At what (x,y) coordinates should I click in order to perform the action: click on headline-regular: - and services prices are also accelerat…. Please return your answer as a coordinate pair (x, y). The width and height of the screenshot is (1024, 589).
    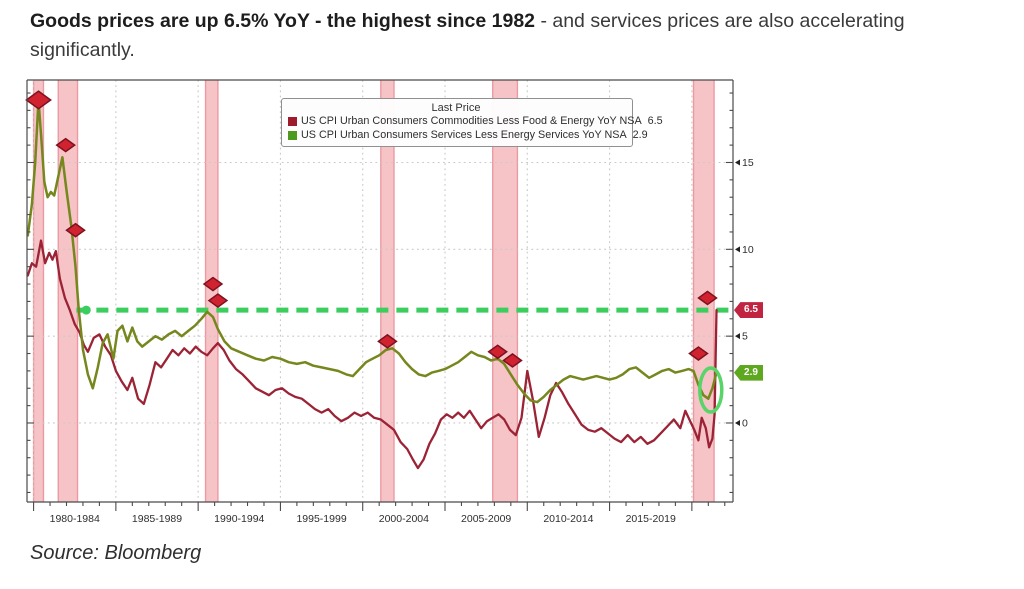
    Looking at the image, I should click on (467, 35).